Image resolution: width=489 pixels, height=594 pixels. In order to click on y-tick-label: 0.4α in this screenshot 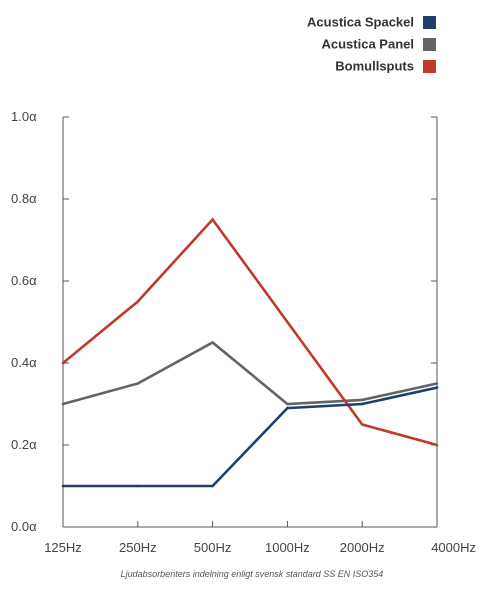, I will do `click(24, 362)`.